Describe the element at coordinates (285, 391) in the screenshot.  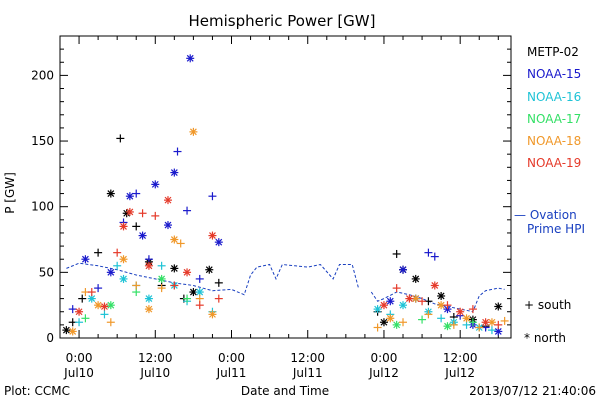
I see `footer-x-axis-label: Date and Time` at that location.